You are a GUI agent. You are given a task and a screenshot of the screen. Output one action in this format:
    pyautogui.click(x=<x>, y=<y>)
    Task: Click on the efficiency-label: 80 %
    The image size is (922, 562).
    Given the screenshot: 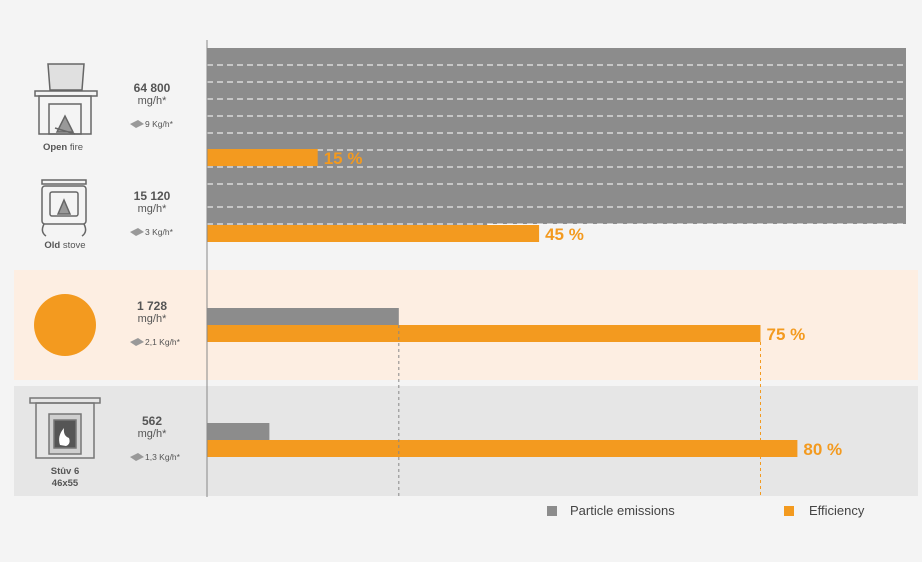 What is the action you would take?
    pyautogui.click(x=822, y=449)
    